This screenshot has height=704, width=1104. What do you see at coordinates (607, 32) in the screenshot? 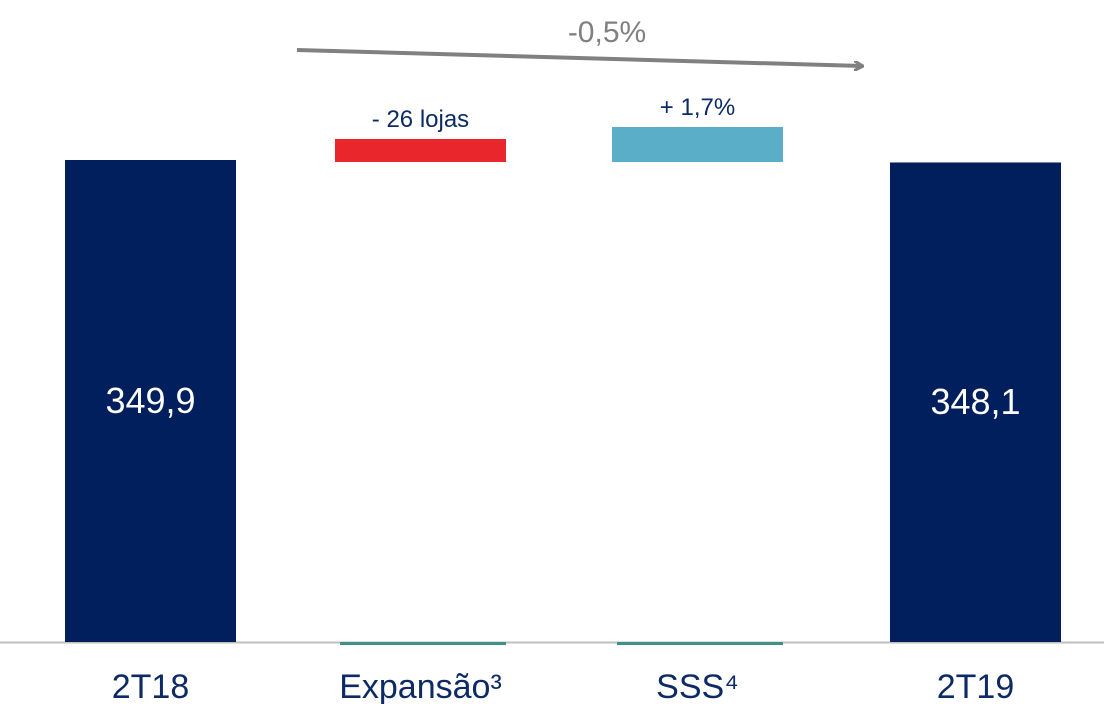
I see `overall-change-label: -0,5%` at bounding box center [607, 32].